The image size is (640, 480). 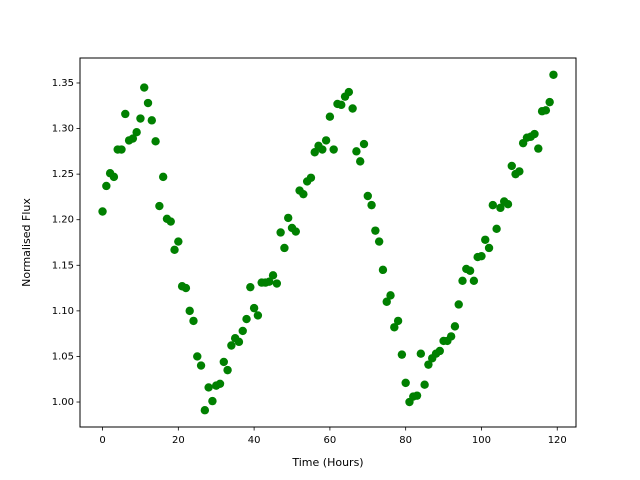 What do you see at coordinates (557, 440) in the screenshot?
I see `x-tick-label: 120` at bounding box center [557, 440].